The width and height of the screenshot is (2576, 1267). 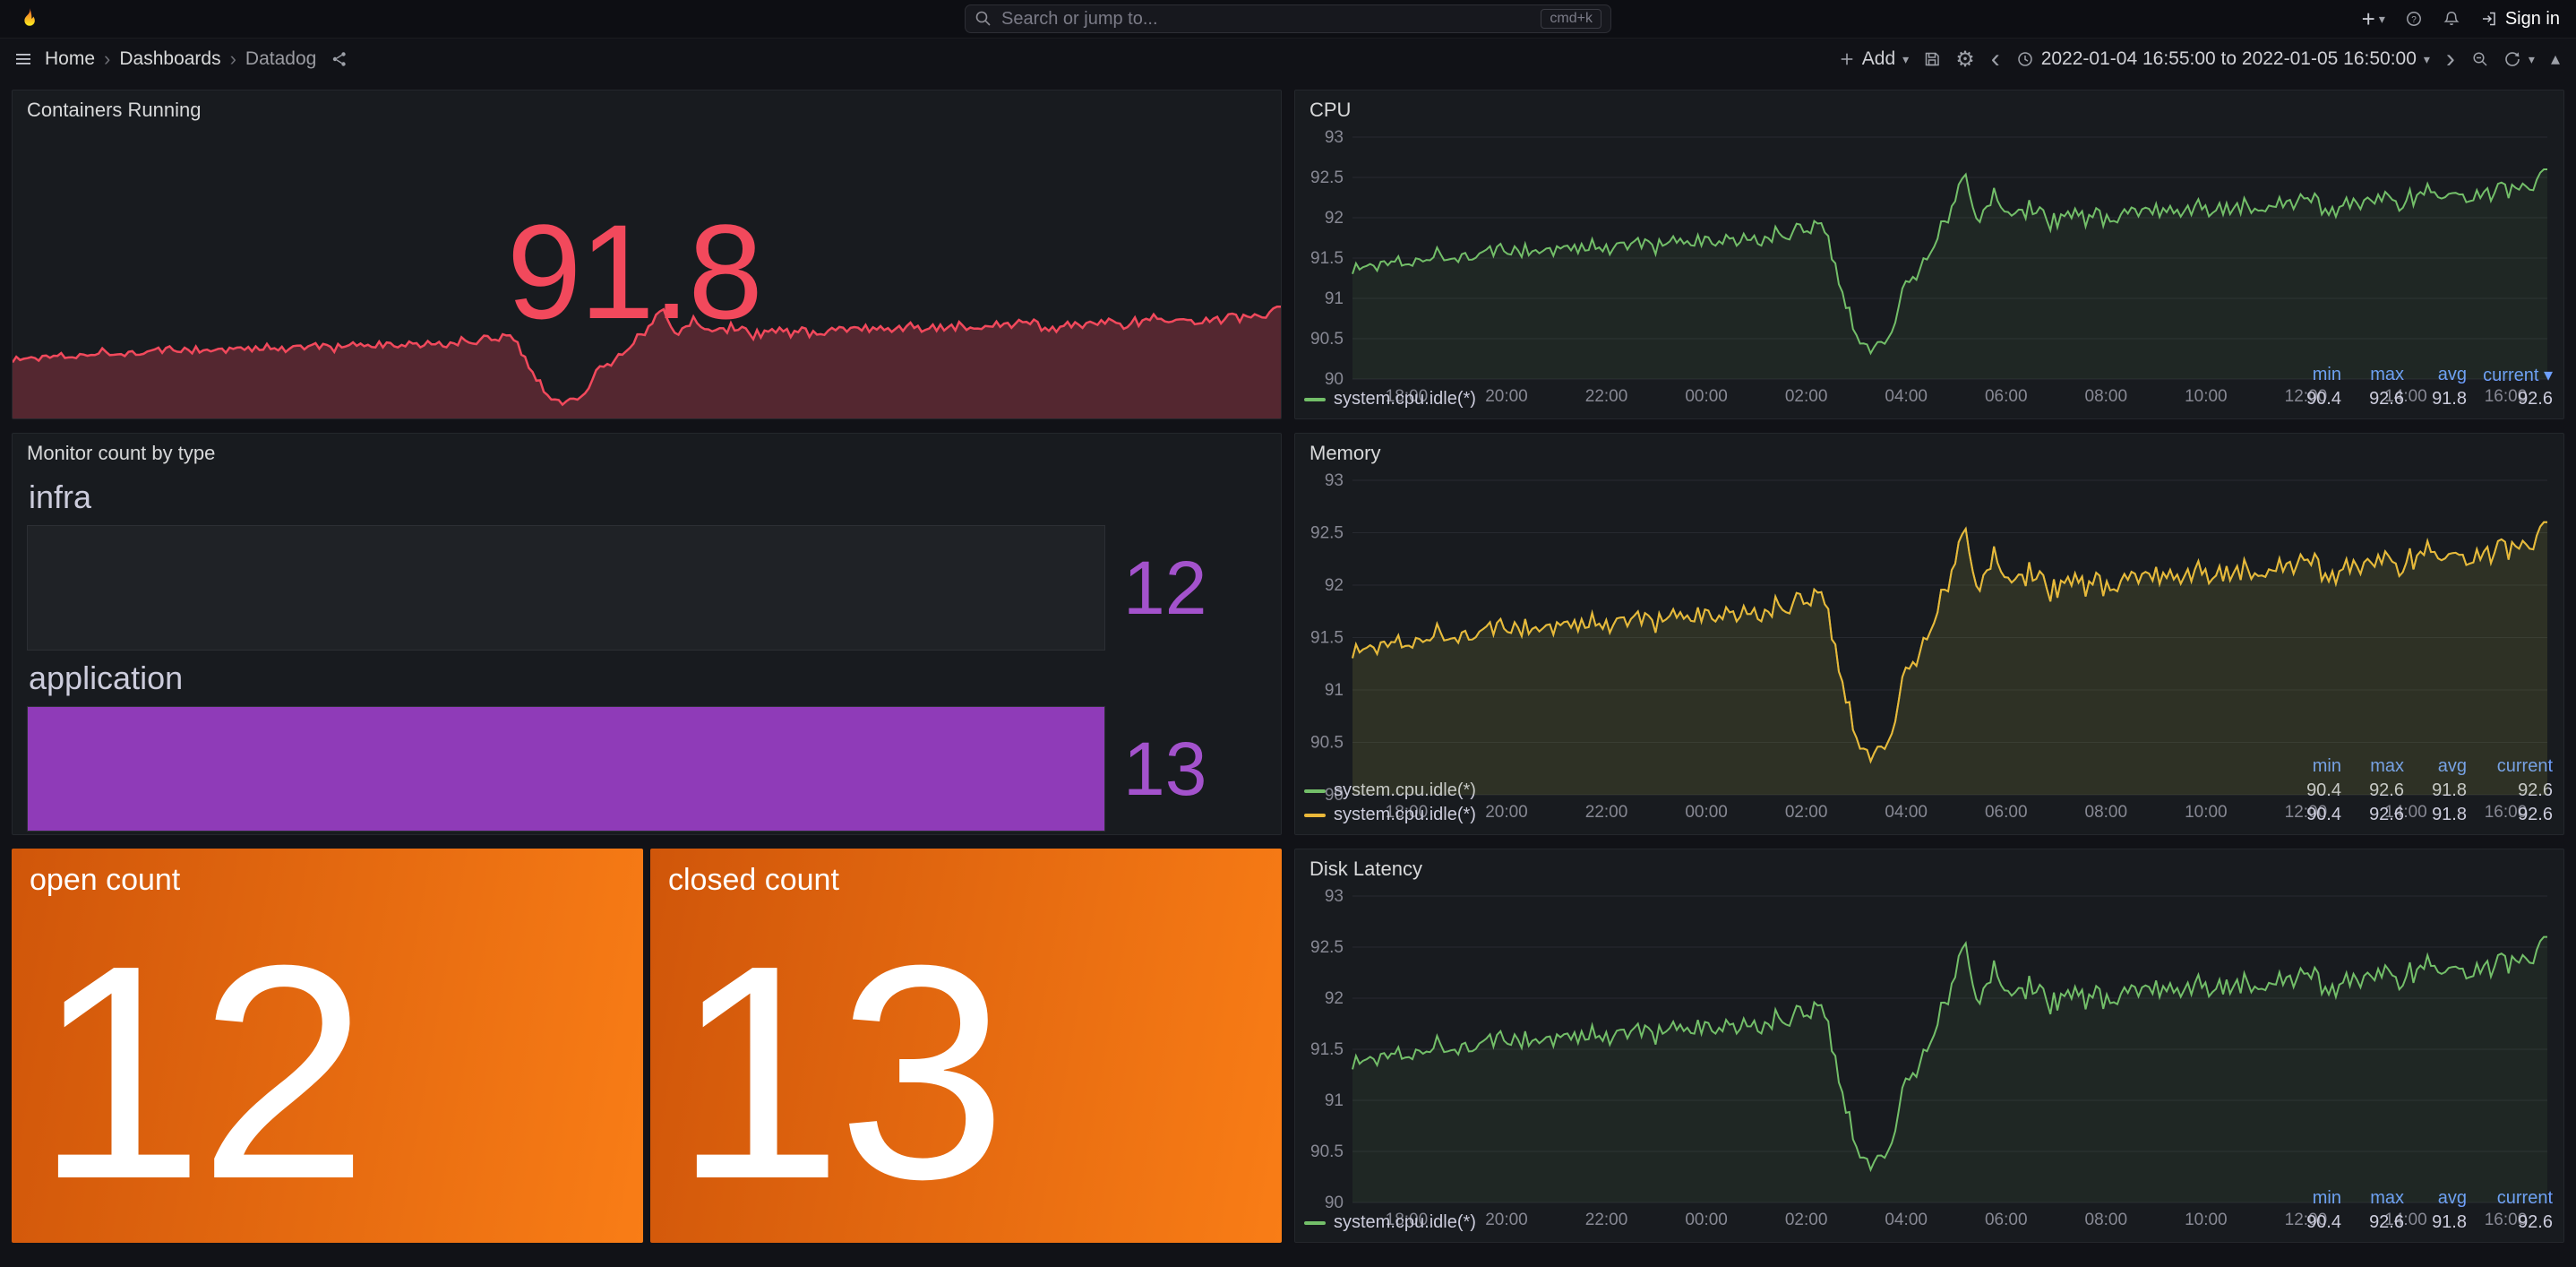 What do you see at coordinates (1995, 58) in the screenshot?
I see `time-shift-back-button: ‹` at bounding box center [1995, 58].